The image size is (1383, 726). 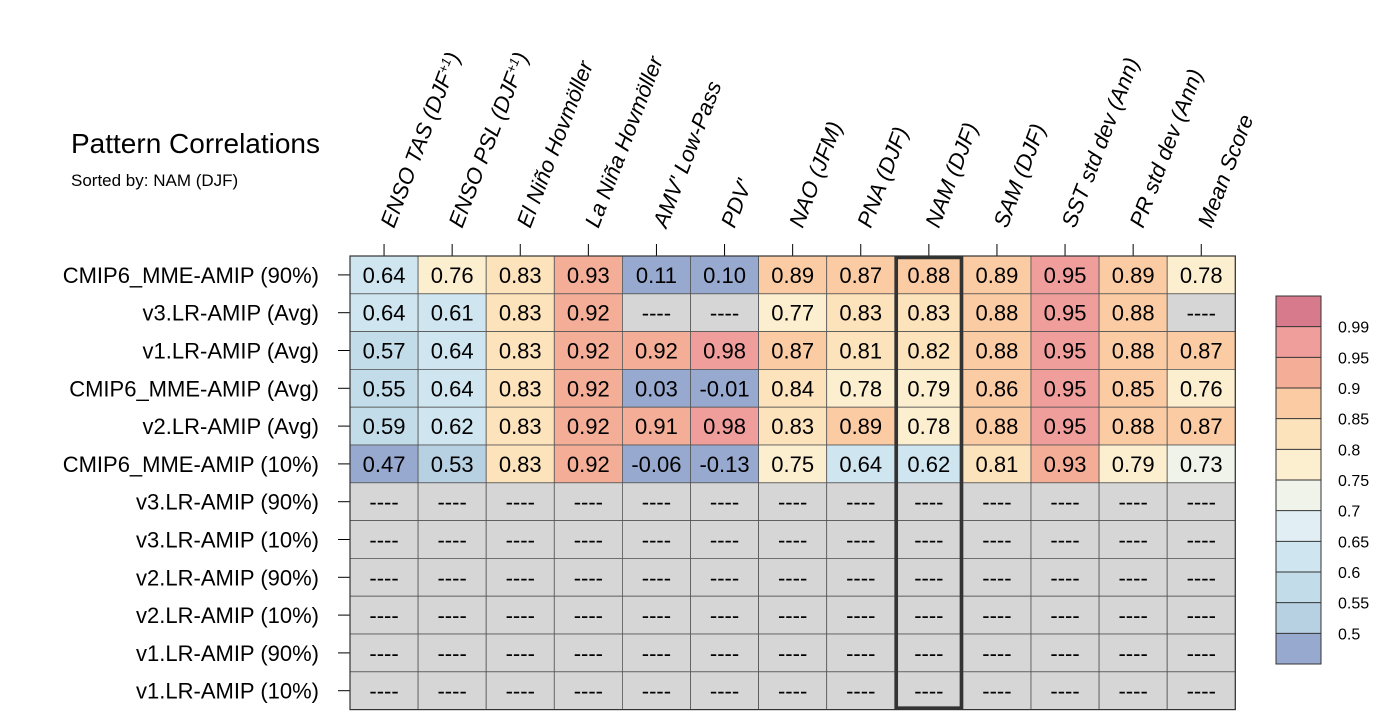 What do you see at coordinates (452, 313) in the screenshot?
I see `cell-value-label: 0.61` at bounding box center [452, 313].